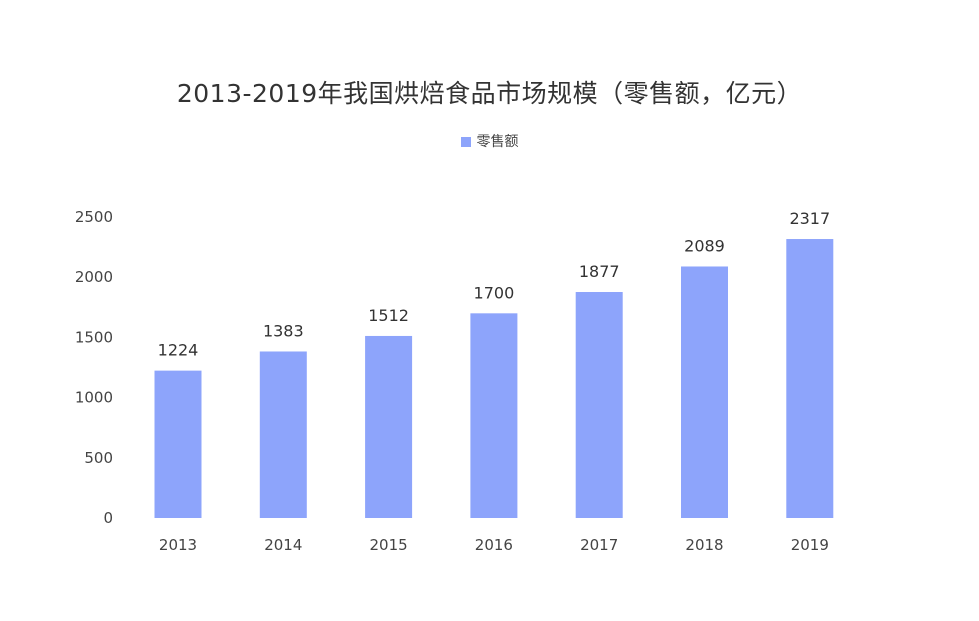  I want to click on bar-2013, so click(178, 444).